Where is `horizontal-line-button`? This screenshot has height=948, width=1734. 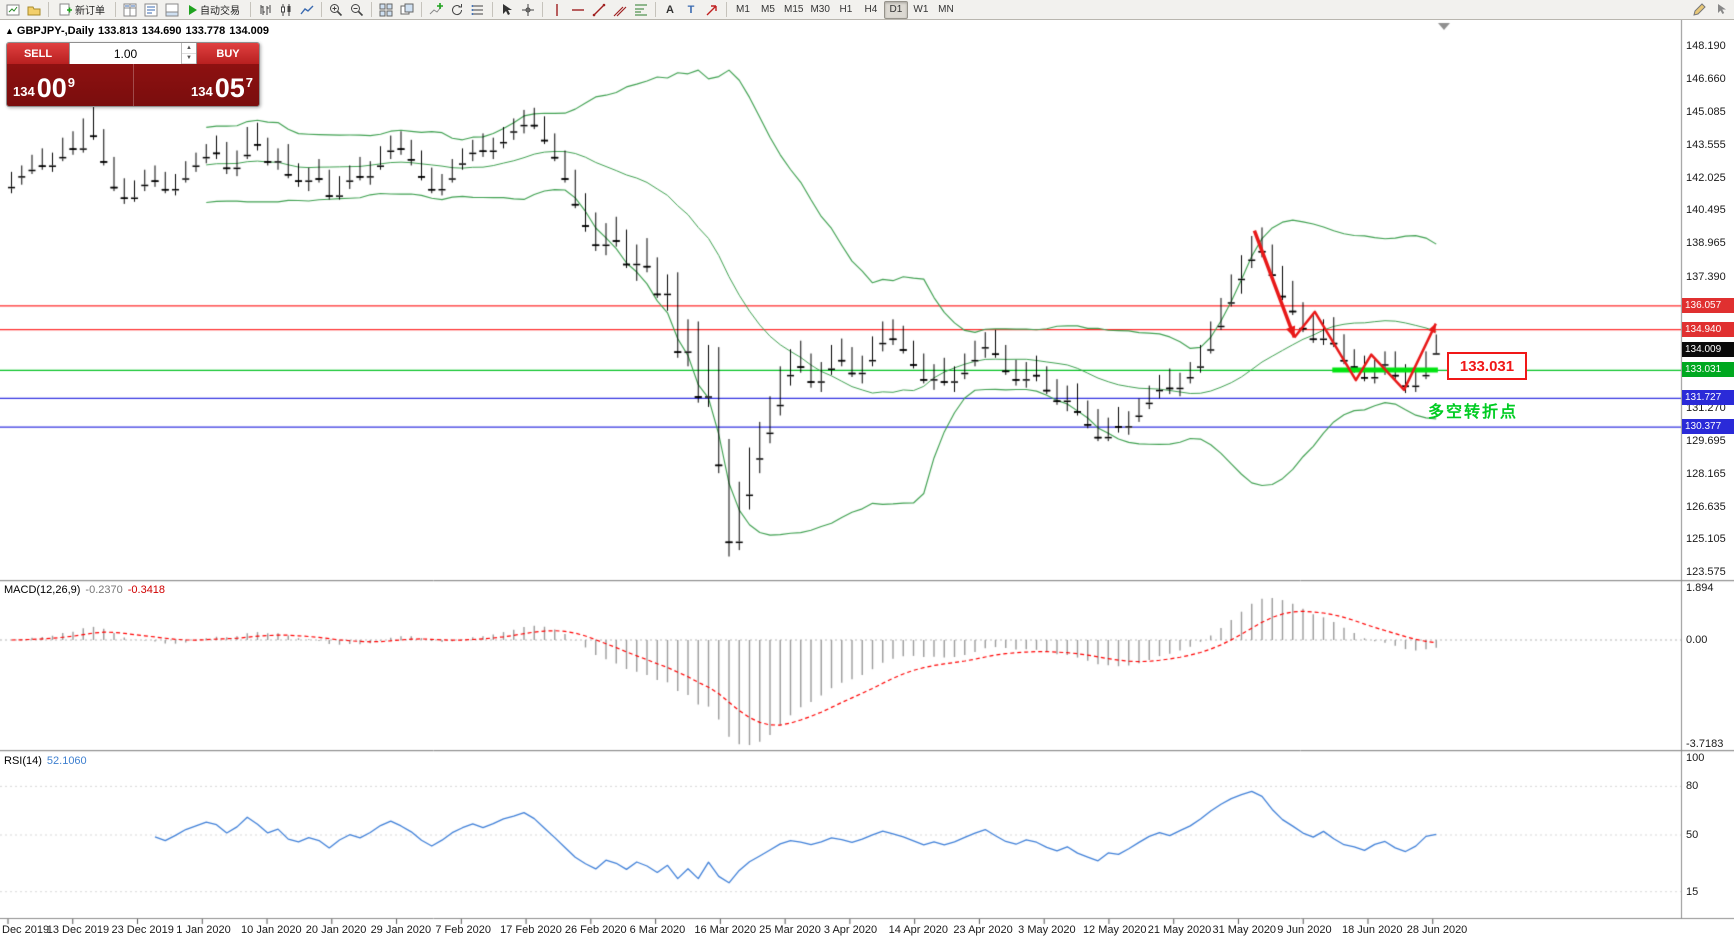 horizontal-line-button is located at coordinates (578, 10).